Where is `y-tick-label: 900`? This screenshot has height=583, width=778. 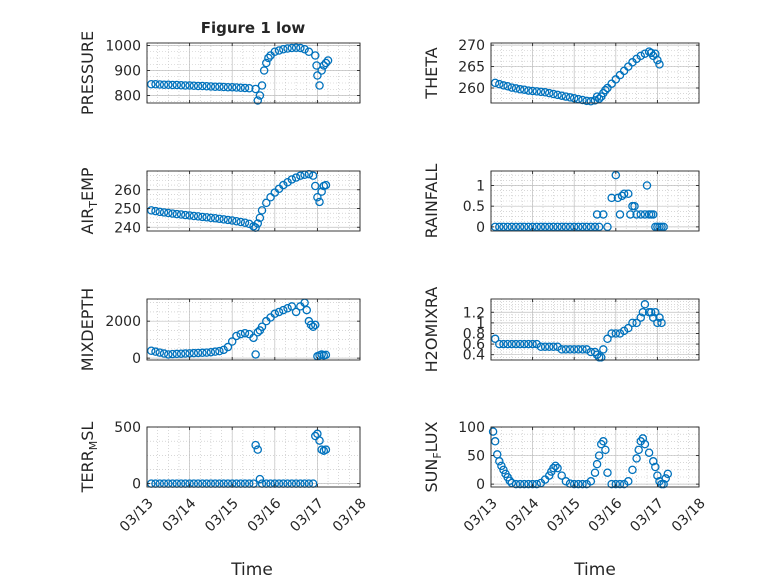
y-tick-label: 900 is located at coordinates (127, 72).